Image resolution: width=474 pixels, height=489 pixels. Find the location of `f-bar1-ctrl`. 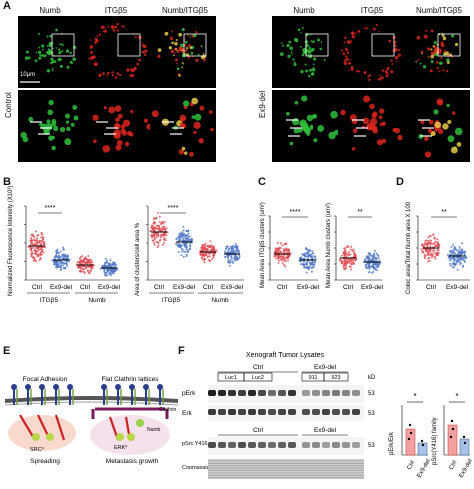

f-bar1-ctrl is located at coordinates (410, 442).